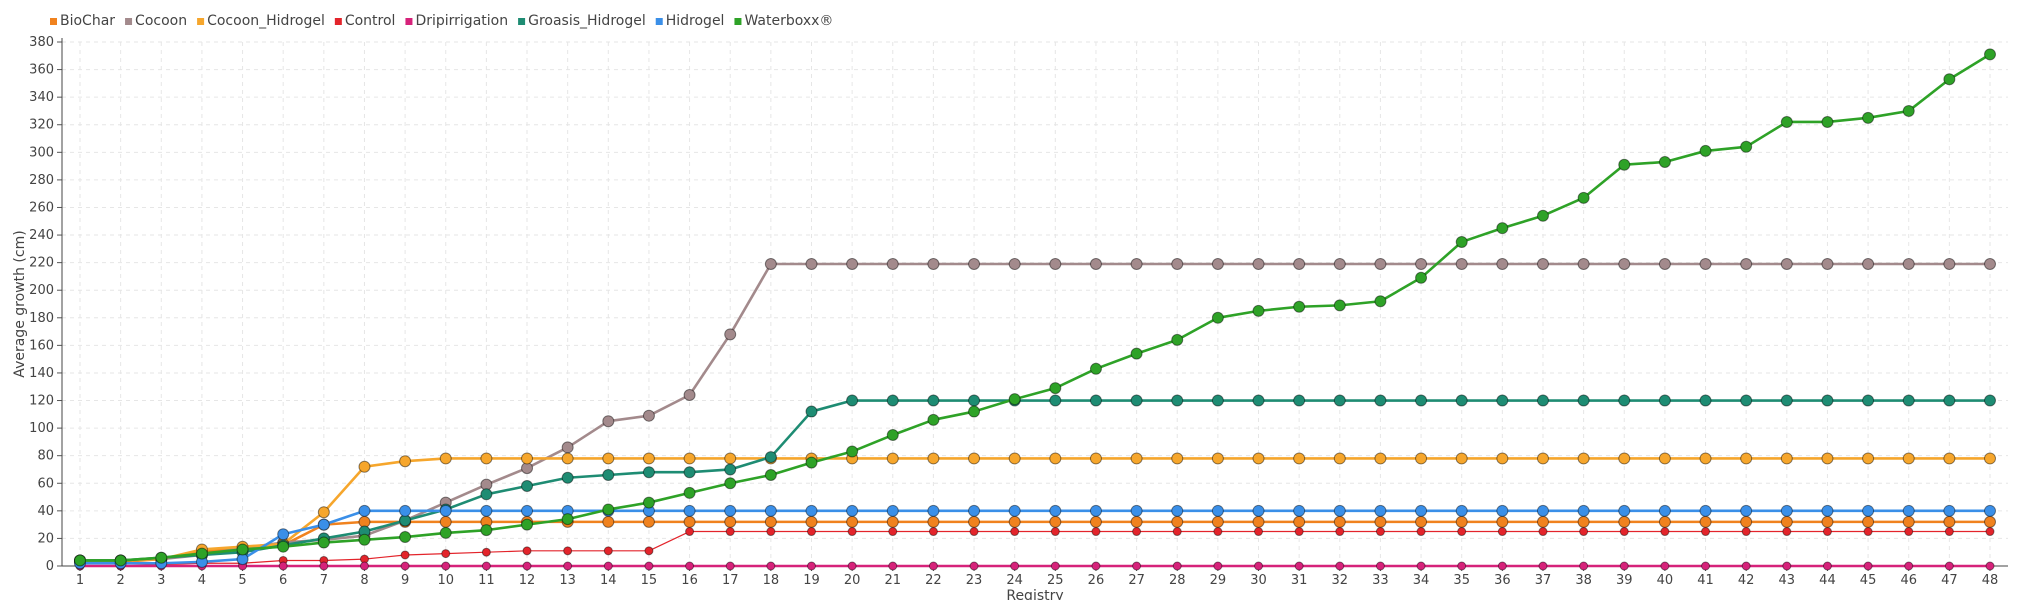  I want to click on legend-item: Cocoon, so click(156, 21).